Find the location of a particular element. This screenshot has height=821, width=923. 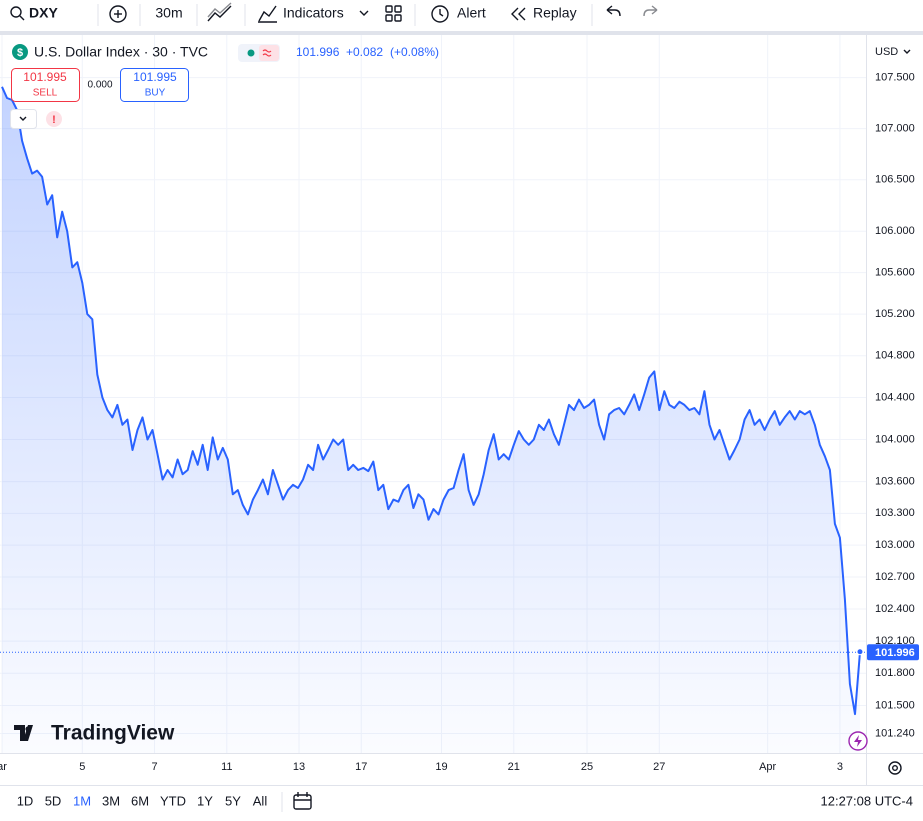

sell-label: SELL is located at coordinates (45, 93).